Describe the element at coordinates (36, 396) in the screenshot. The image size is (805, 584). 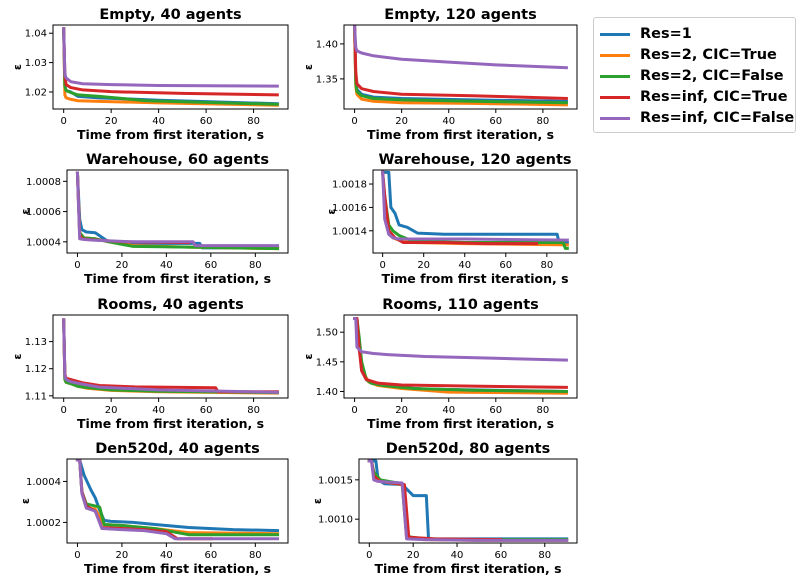
I see `y-tick-label: 1.11` at that location.